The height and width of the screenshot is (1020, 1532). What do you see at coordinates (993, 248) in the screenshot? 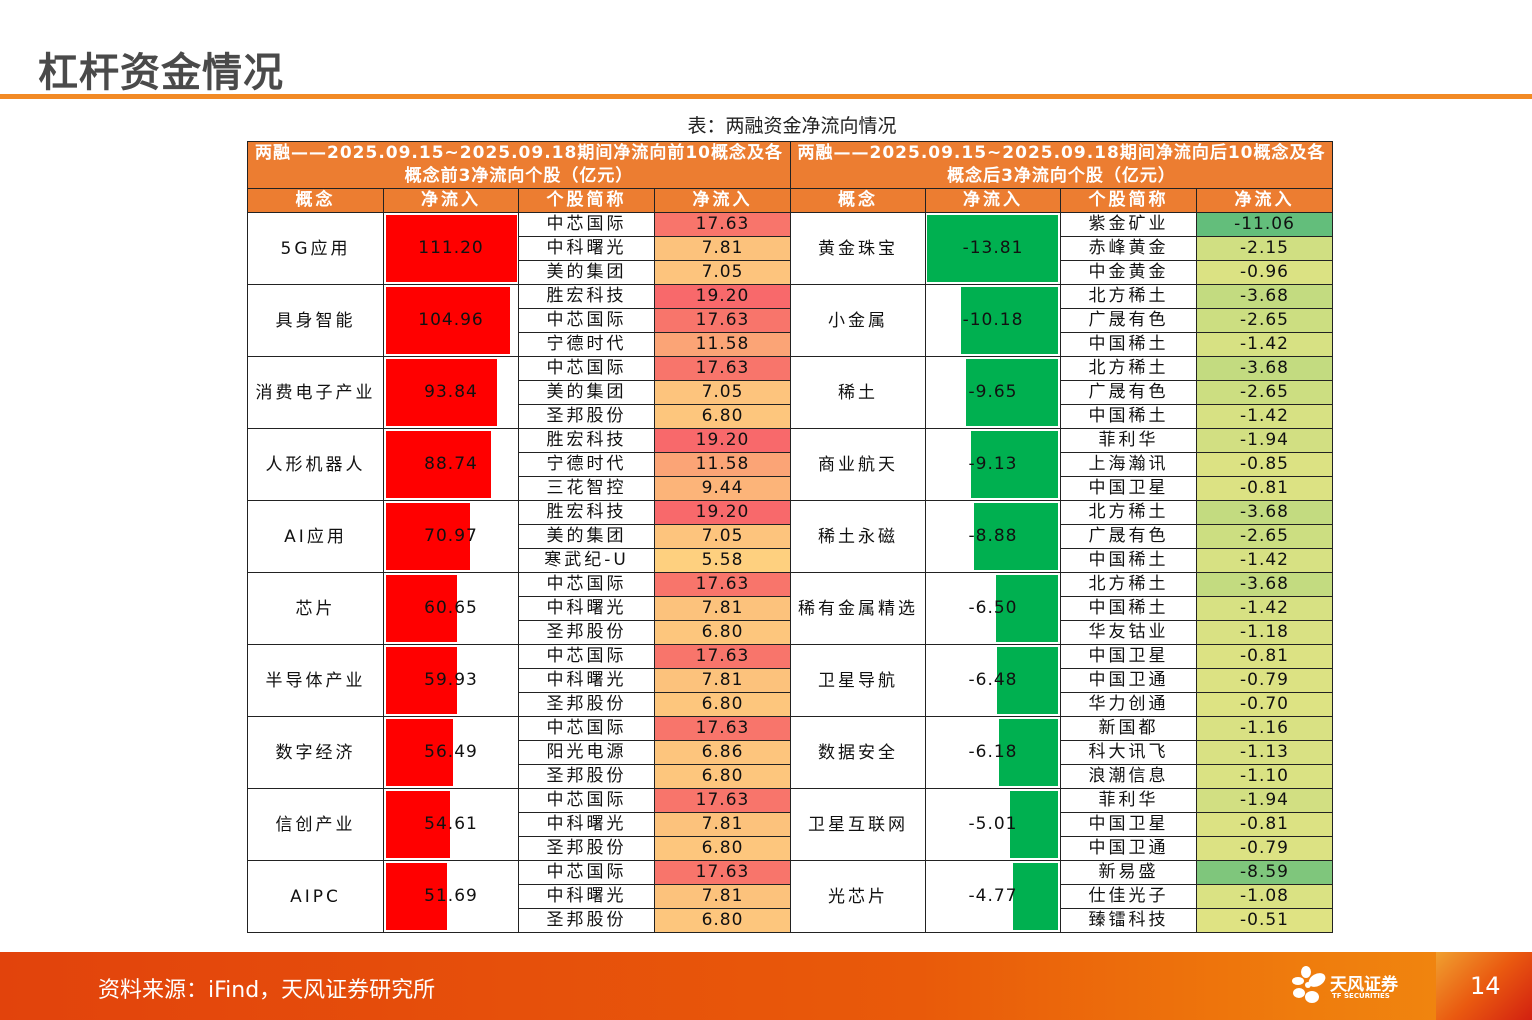
I see `net-inflow-value: -13.81` at bounding box center [993, 248].